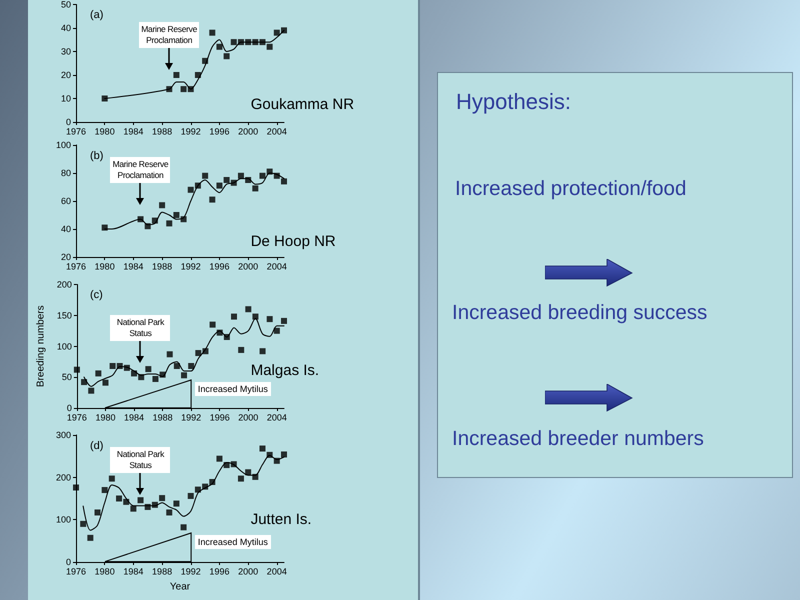  I want to click on annotation: (b), so click(97, 156).